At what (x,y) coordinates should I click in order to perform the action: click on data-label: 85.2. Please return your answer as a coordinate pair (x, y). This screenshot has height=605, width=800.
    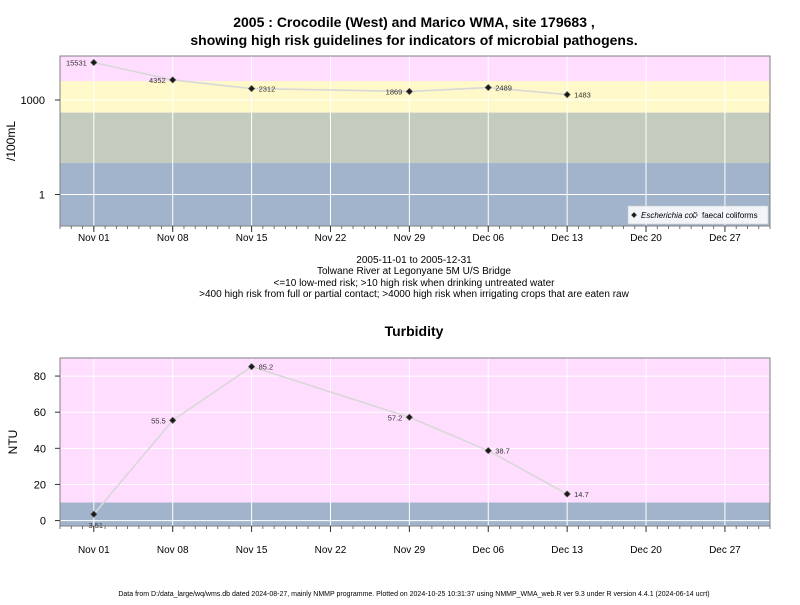
    Looking at the image, I should click on (266, 367).